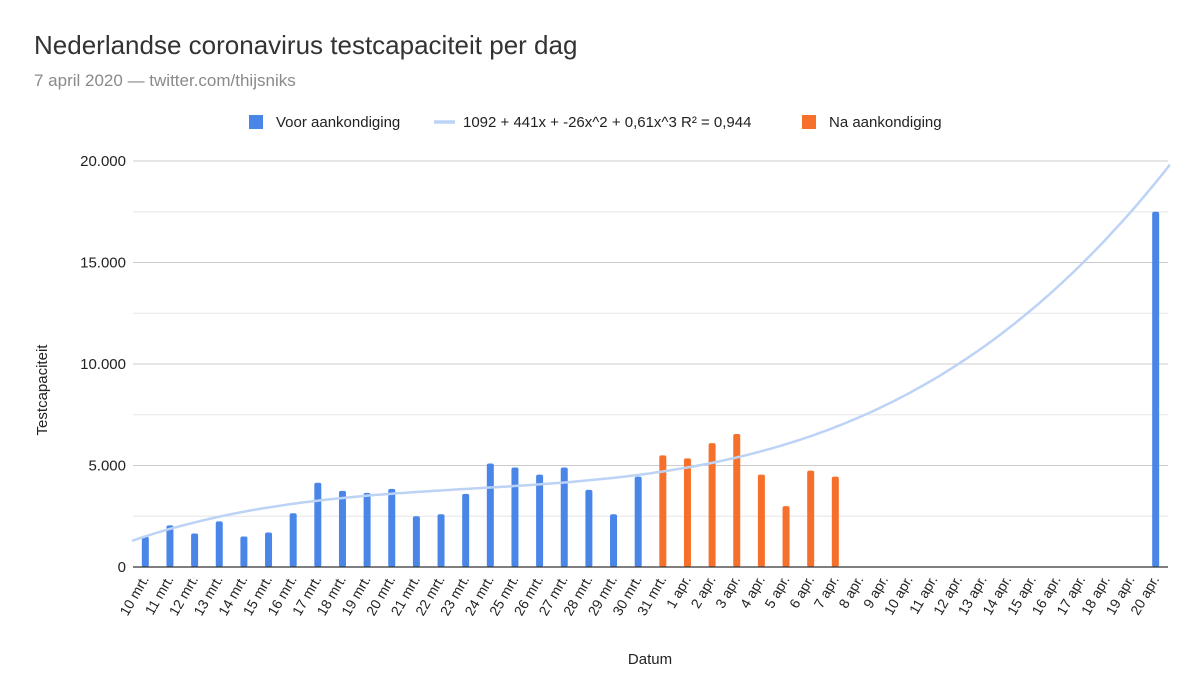  Describe the element at coordinates (885, 122) in the screenshot. I see `legend-label-na: Na aankondiging` at that location.